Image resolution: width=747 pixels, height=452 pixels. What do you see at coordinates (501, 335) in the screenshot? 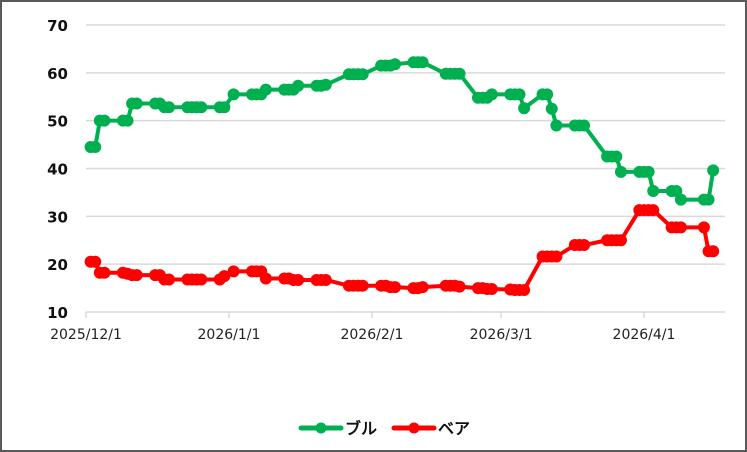
I see `x-tick-label: 2026/3/1` at bounding box center [501, 335].